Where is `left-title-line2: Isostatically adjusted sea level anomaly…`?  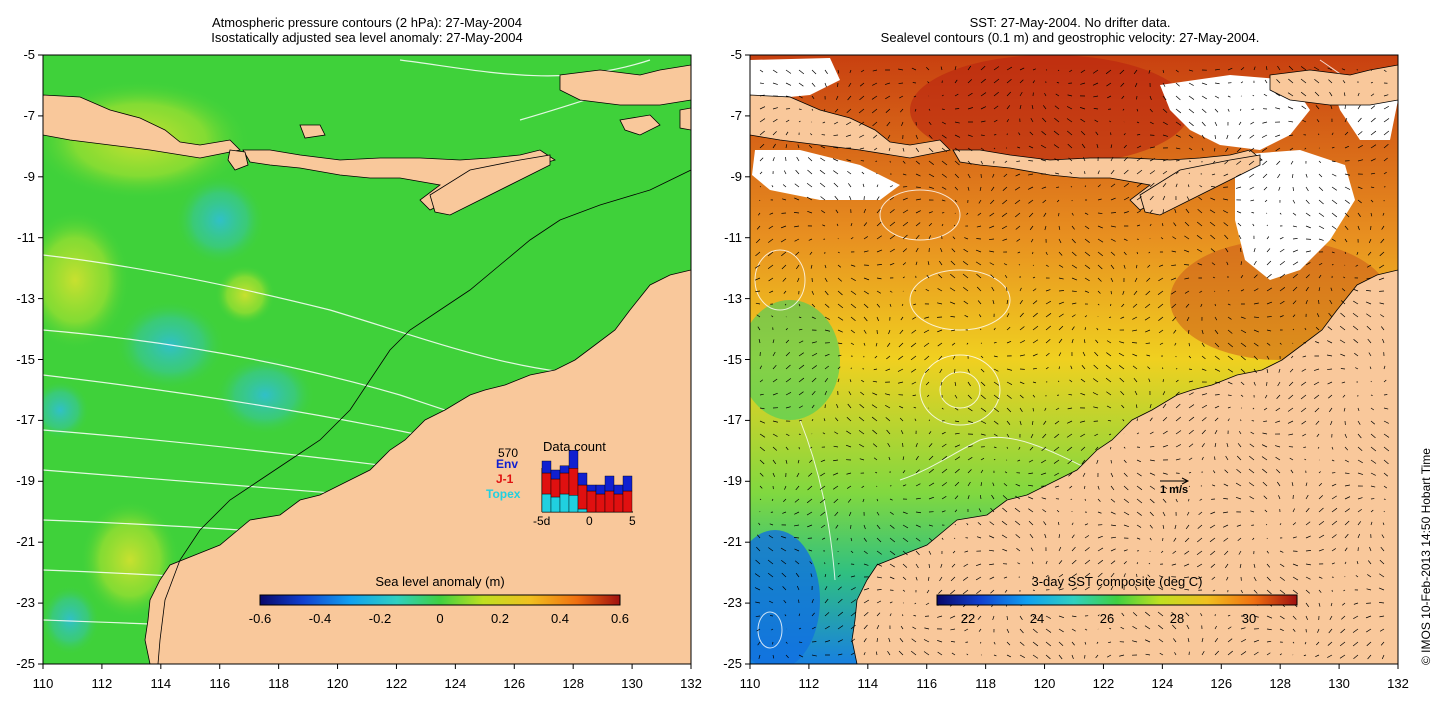
left-title-line2: Isostatically adjusted sea level anomaly… is located at coordinates (367, 37).